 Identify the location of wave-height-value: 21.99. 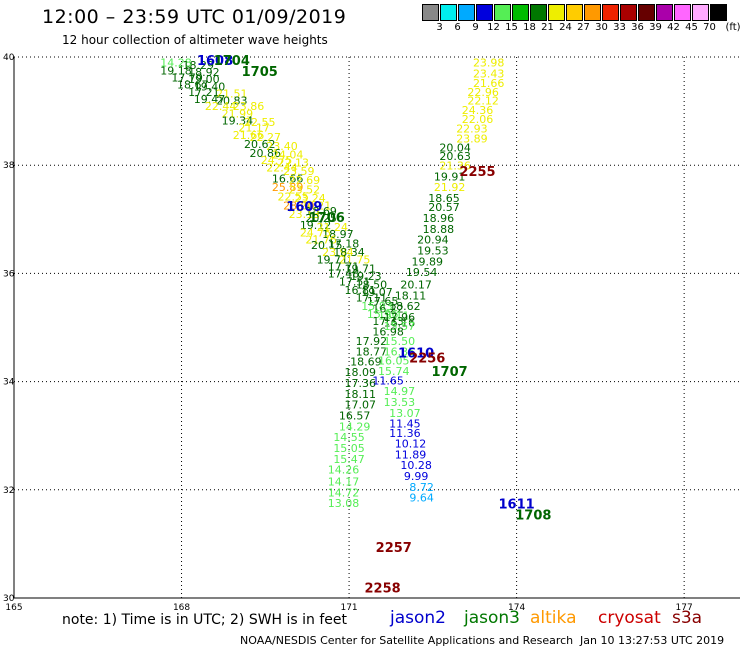
(238, 114).